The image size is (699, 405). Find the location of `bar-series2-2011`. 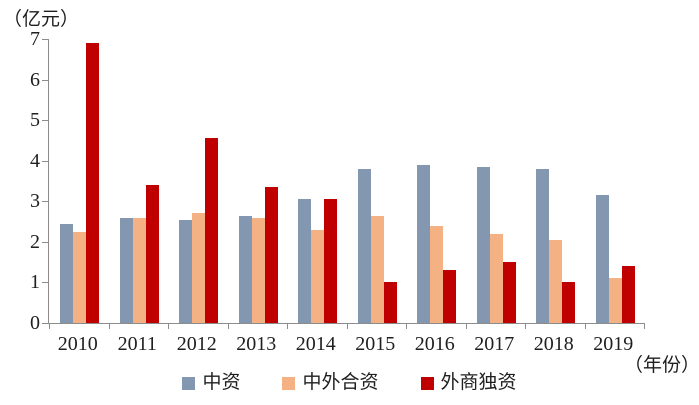

bar-series2-2011 is located at coordinates (139, 270).